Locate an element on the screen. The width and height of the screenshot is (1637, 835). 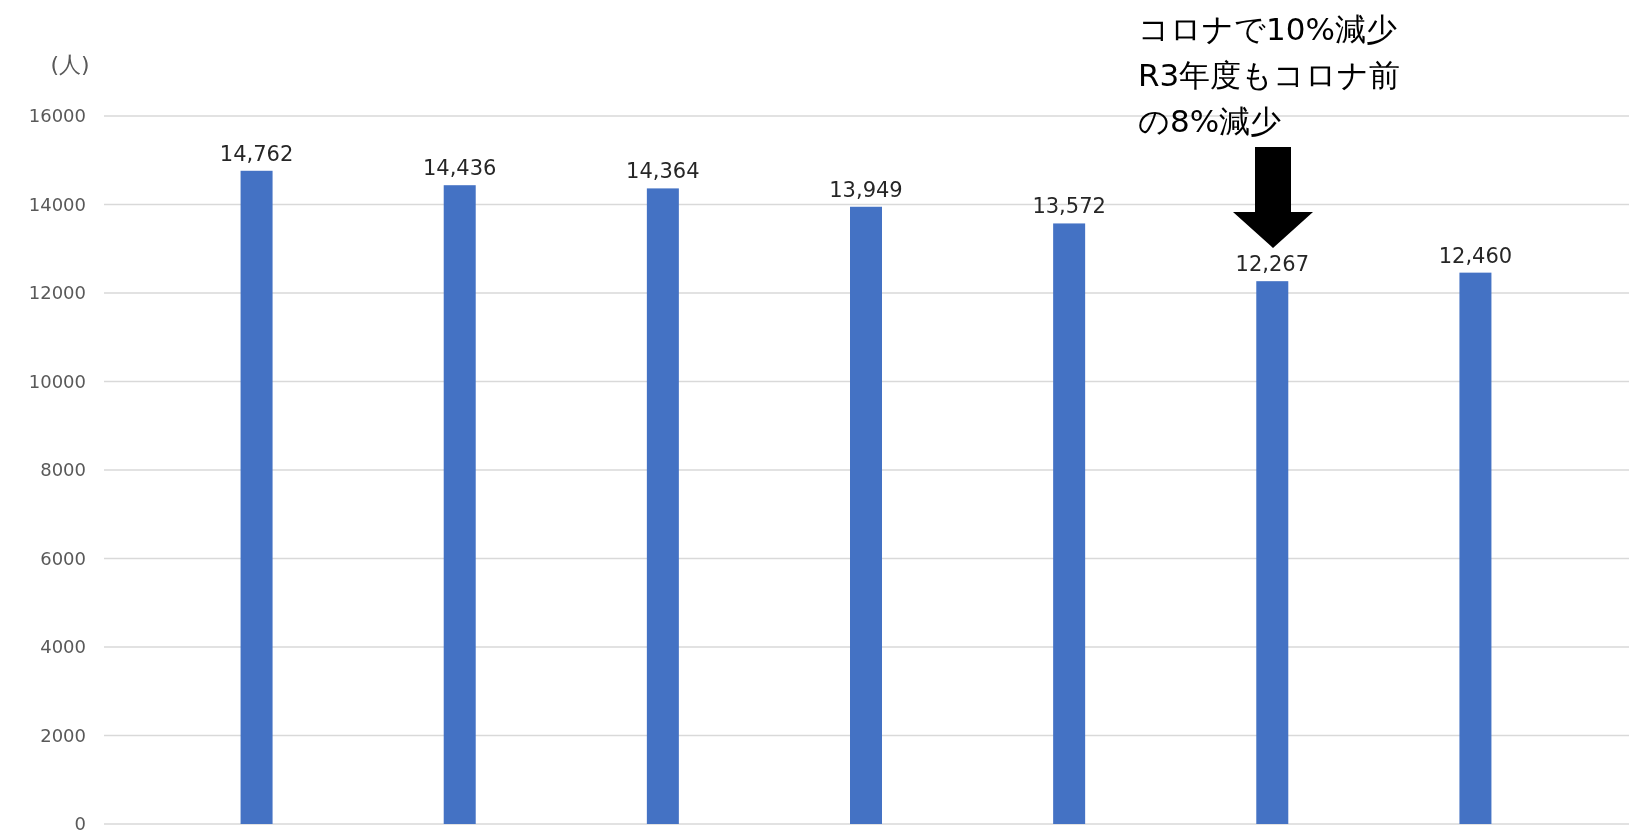
data-label: 13,572 is located at coordinates (1069, 206).